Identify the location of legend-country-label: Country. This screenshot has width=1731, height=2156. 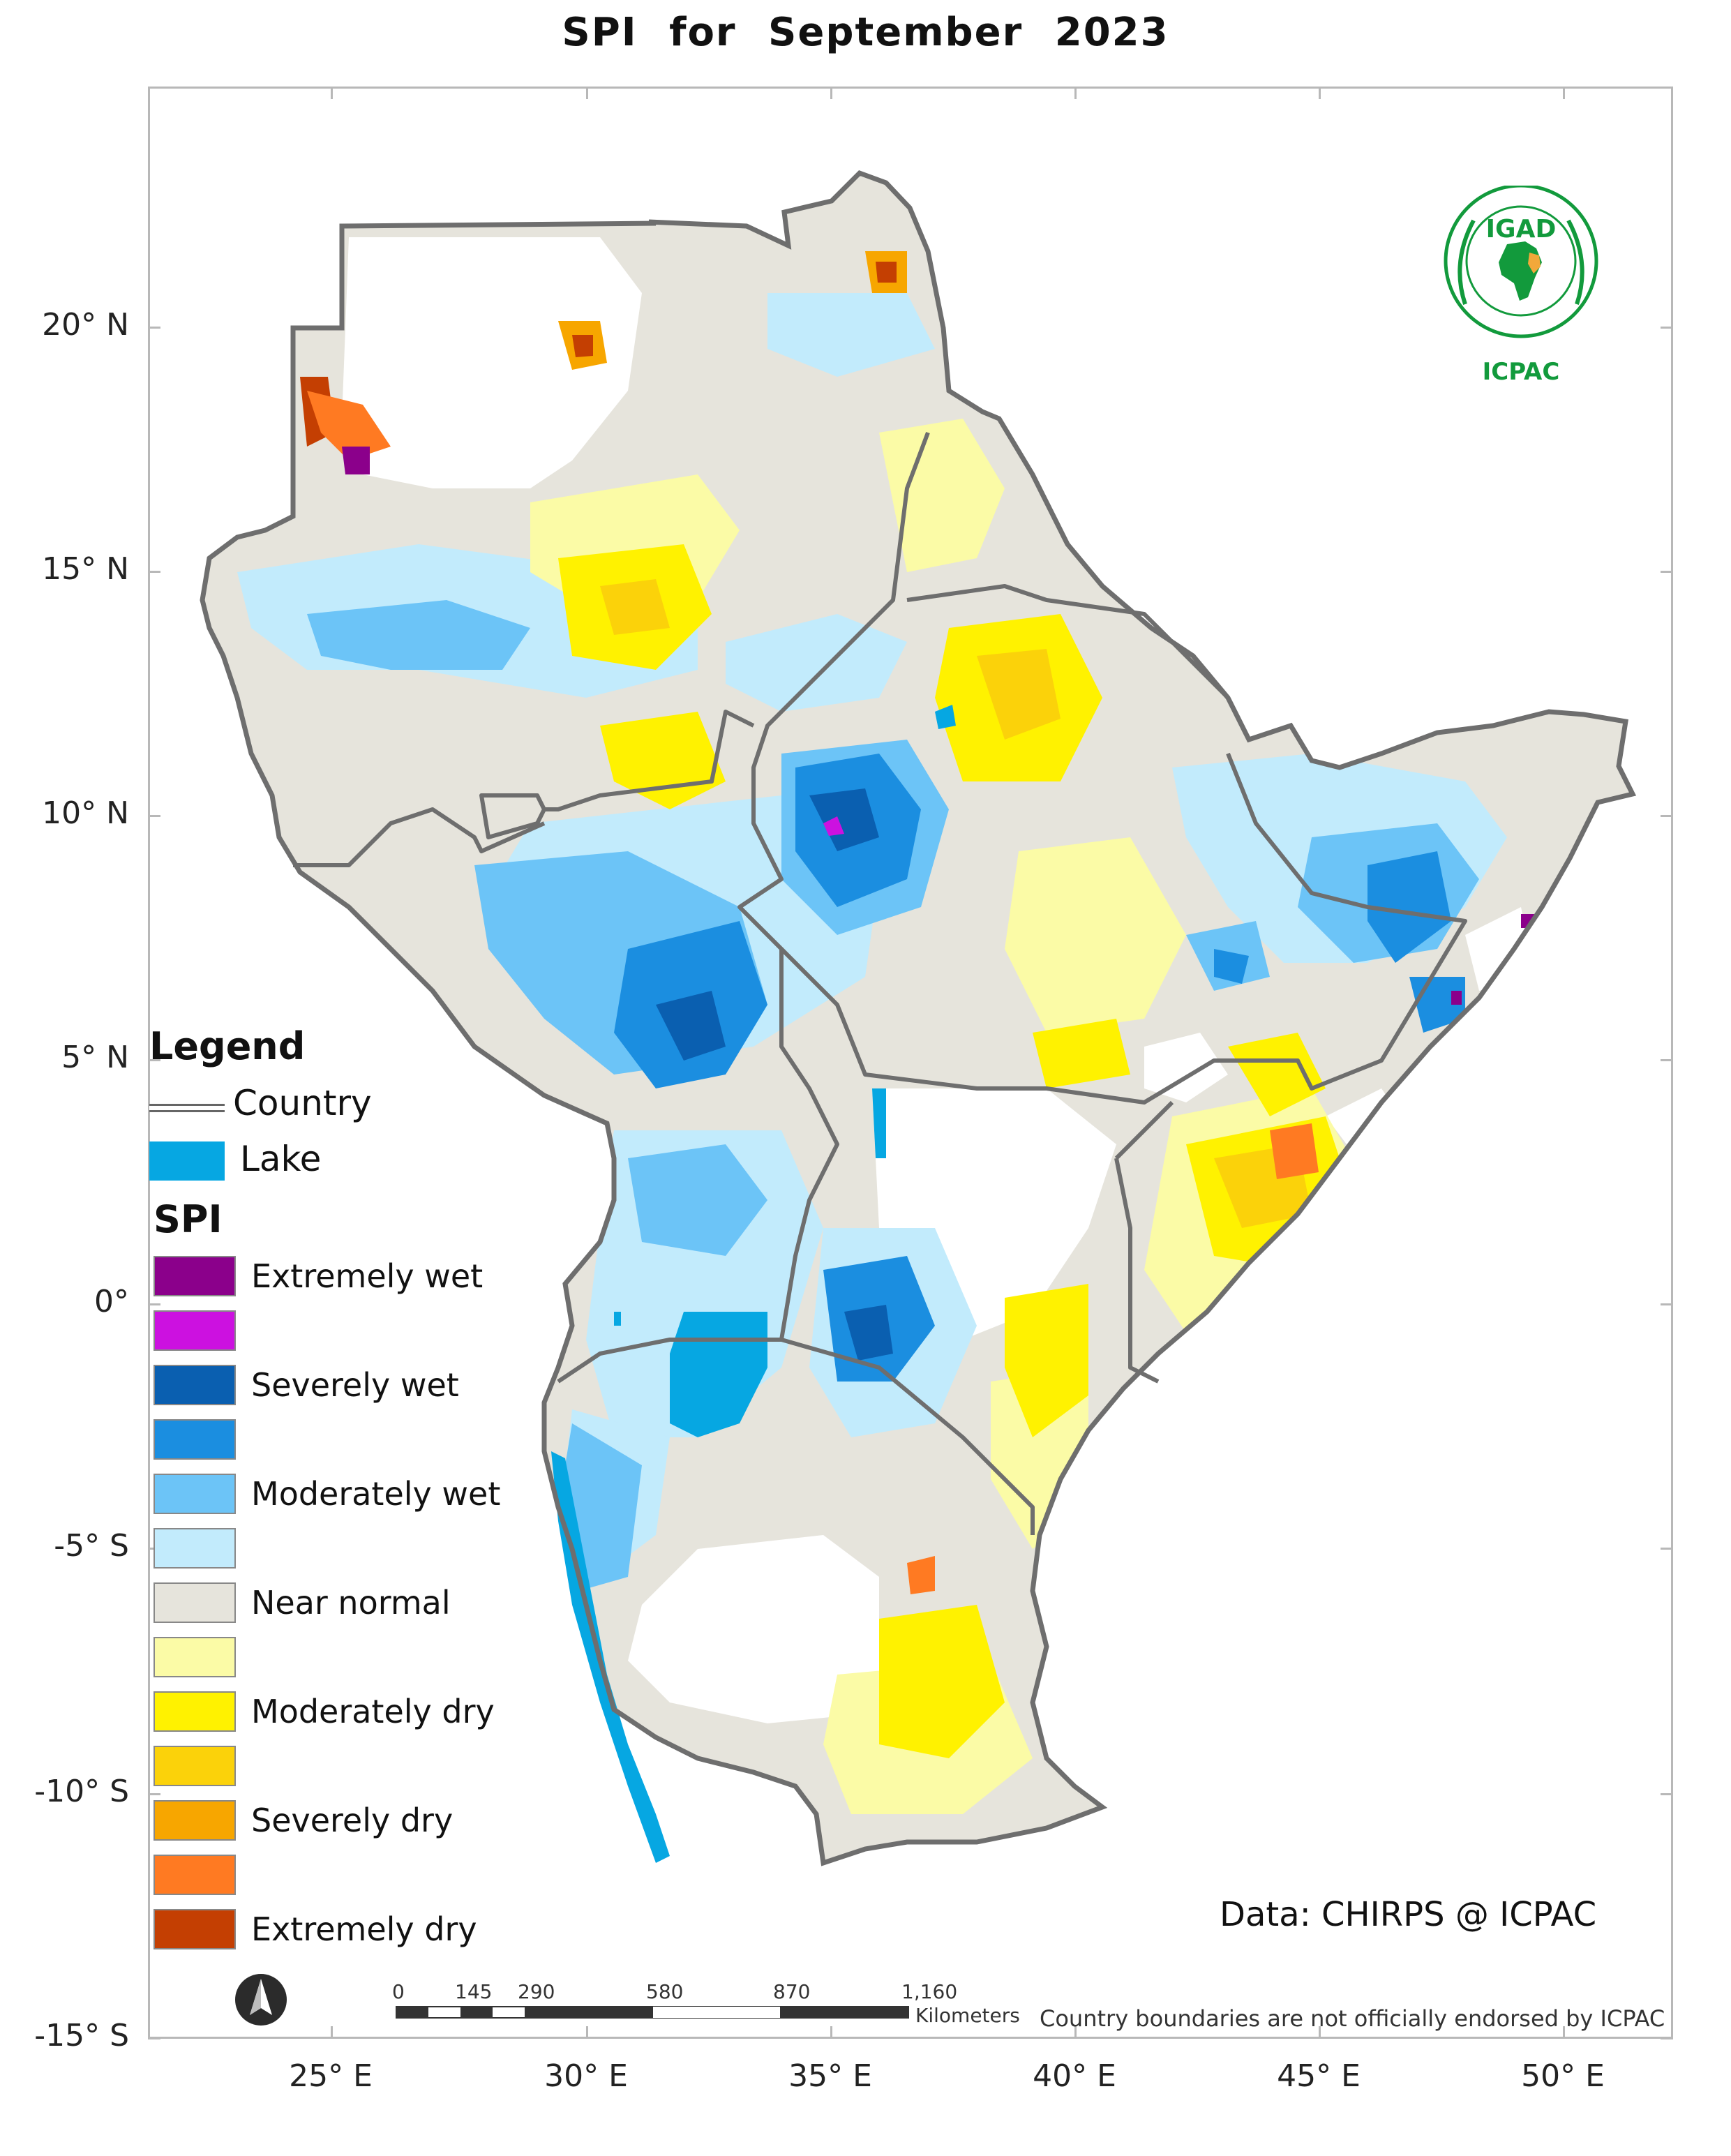
(302, 1103).